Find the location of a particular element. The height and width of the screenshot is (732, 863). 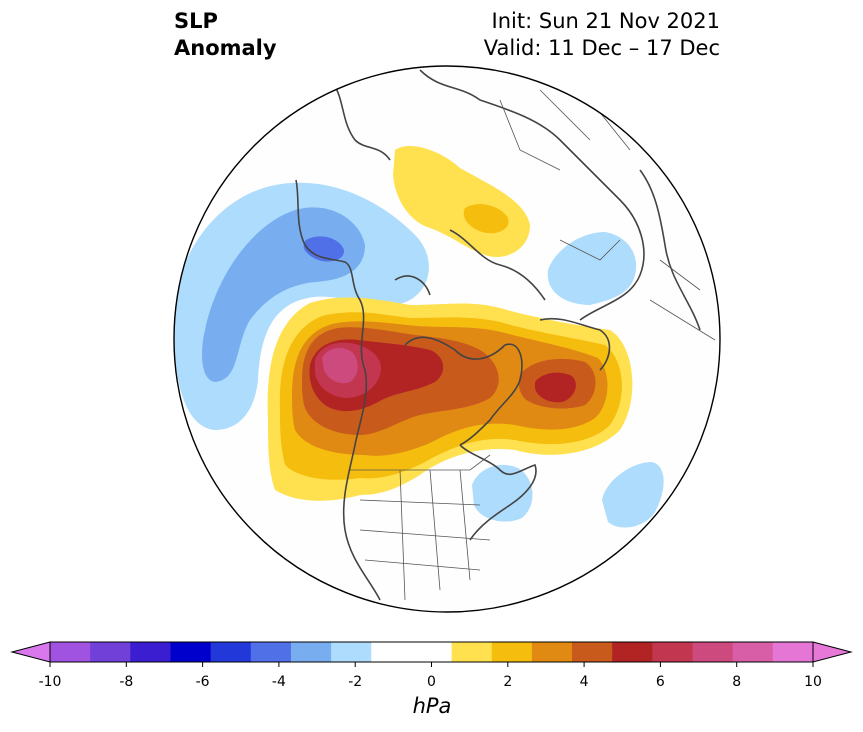

title-line-2: Anomaly is located at coordinates (225, 48).